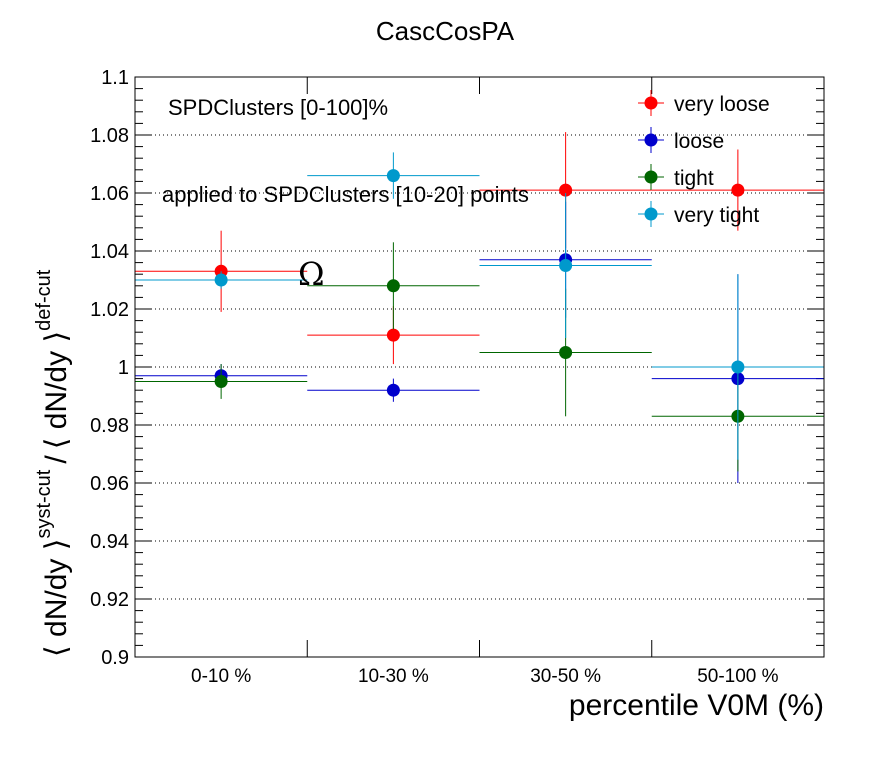 This screenshot has width=896, height=772. What do you see at coordinates (696, 705) in the screenshot?
I see `x-axis-label: percentile V0M (%)` at bounding box center [696, 705].